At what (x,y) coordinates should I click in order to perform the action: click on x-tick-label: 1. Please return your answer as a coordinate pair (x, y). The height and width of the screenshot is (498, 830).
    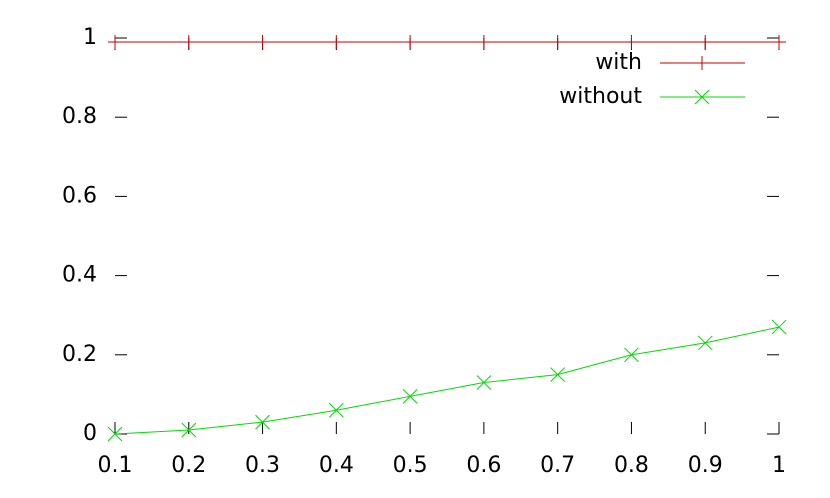
    Looking at the image, I should click on (779, 465).